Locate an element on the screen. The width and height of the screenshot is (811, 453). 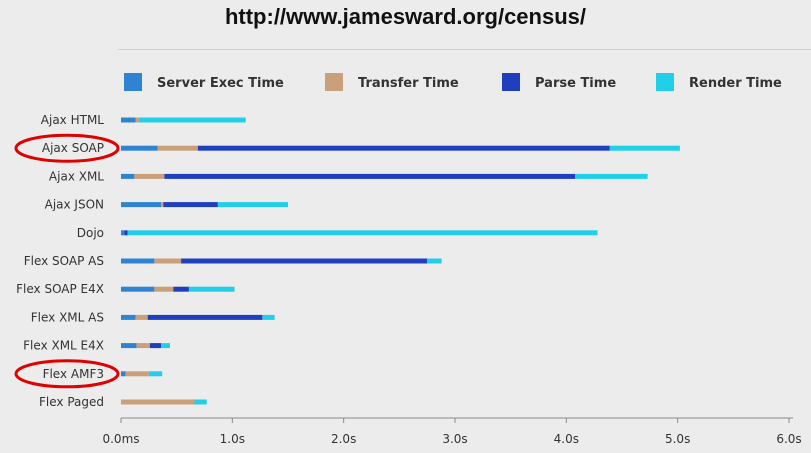
bar-segment-ajax-xml-render-time is located at coordinates (611, 176).